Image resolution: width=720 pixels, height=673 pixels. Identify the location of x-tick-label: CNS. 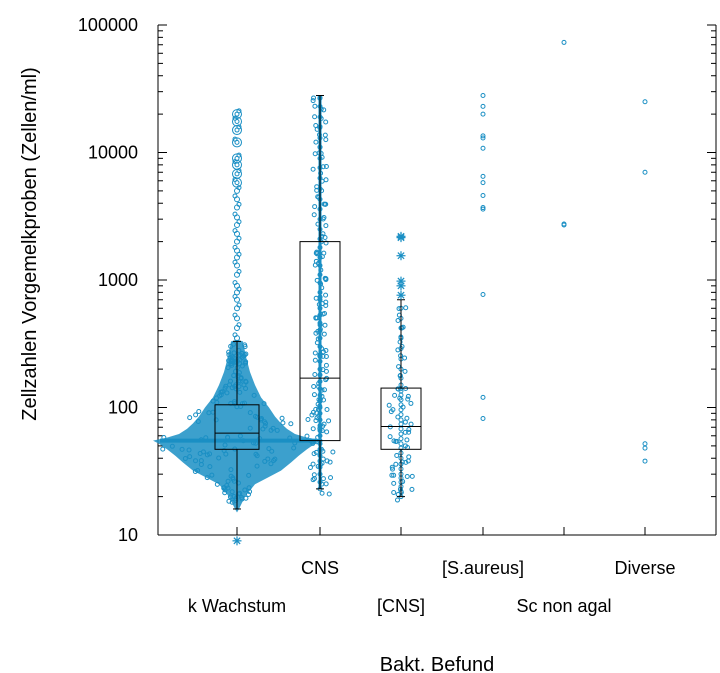
(320, 568).